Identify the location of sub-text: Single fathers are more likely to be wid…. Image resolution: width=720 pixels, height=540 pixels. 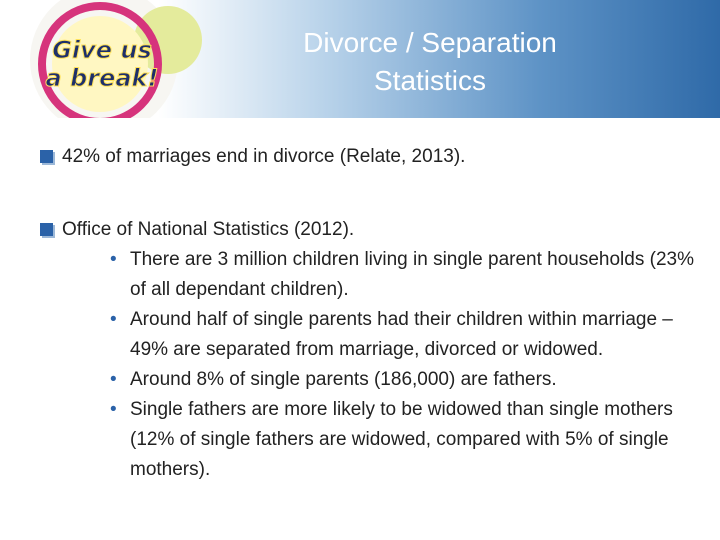
(401, 439).